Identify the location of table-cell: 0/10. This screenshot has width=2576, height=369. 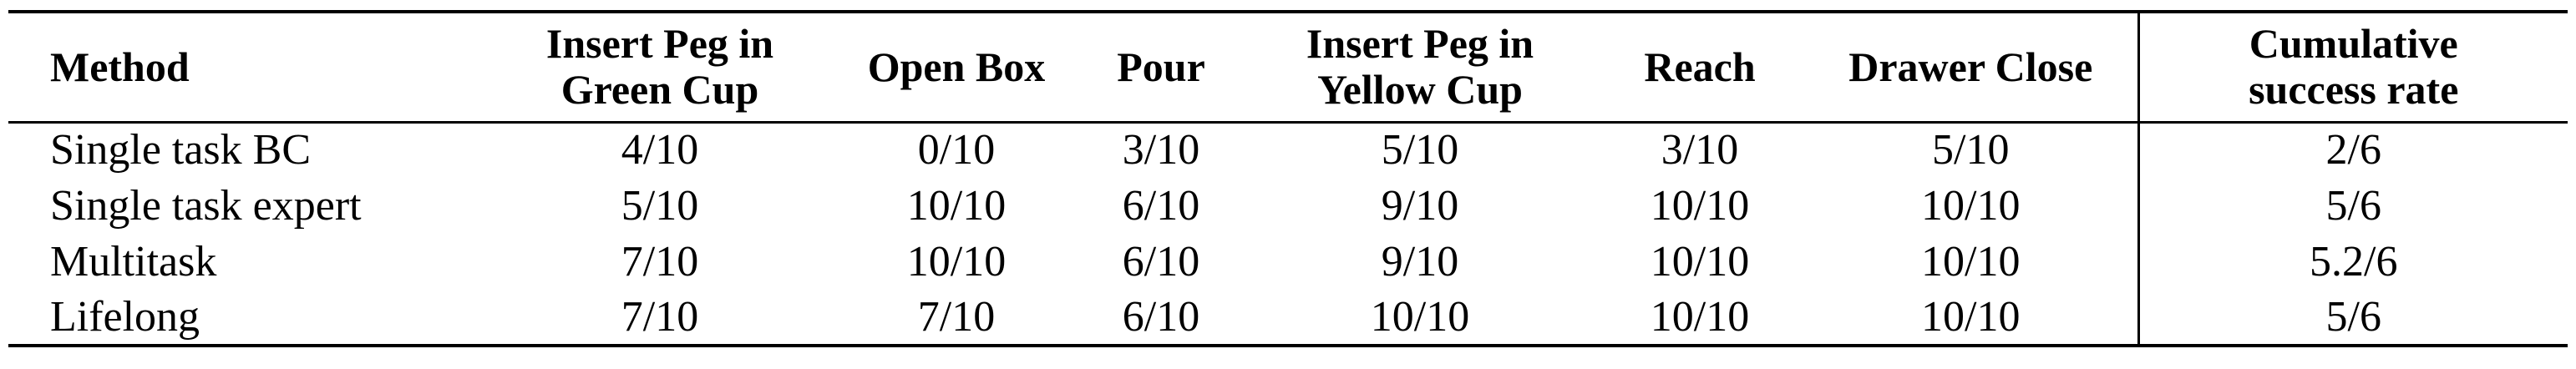
(957, 150).